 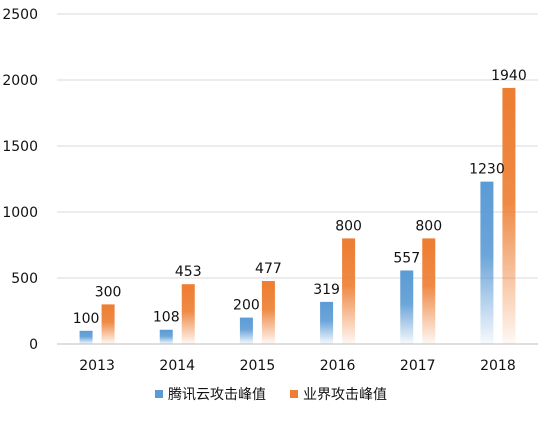 I want to click on data-label-tencent-2018: 1230, so click(x=487, y=170).